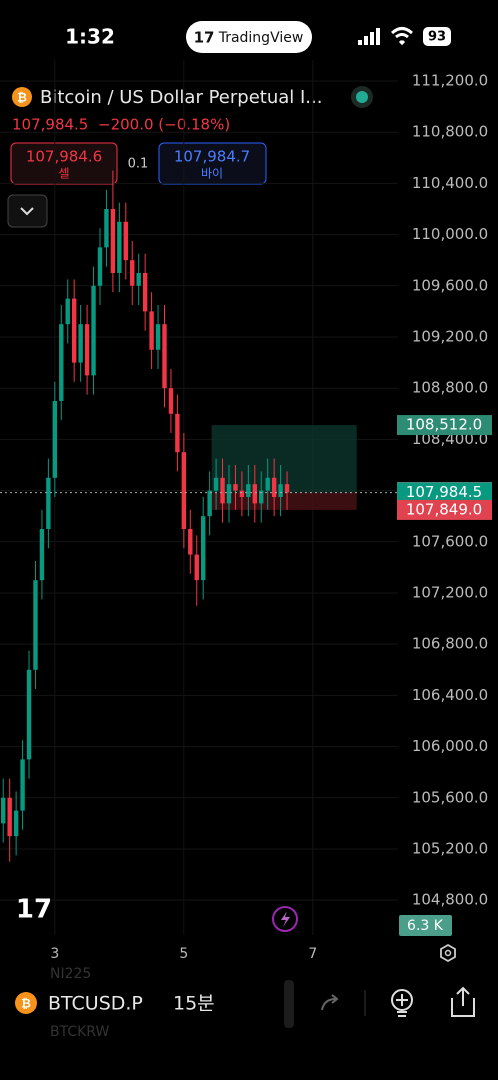 This screenshot has height=1080, width=498. I want to click on y-tick-label: 105,200.0, so click(450, 848).